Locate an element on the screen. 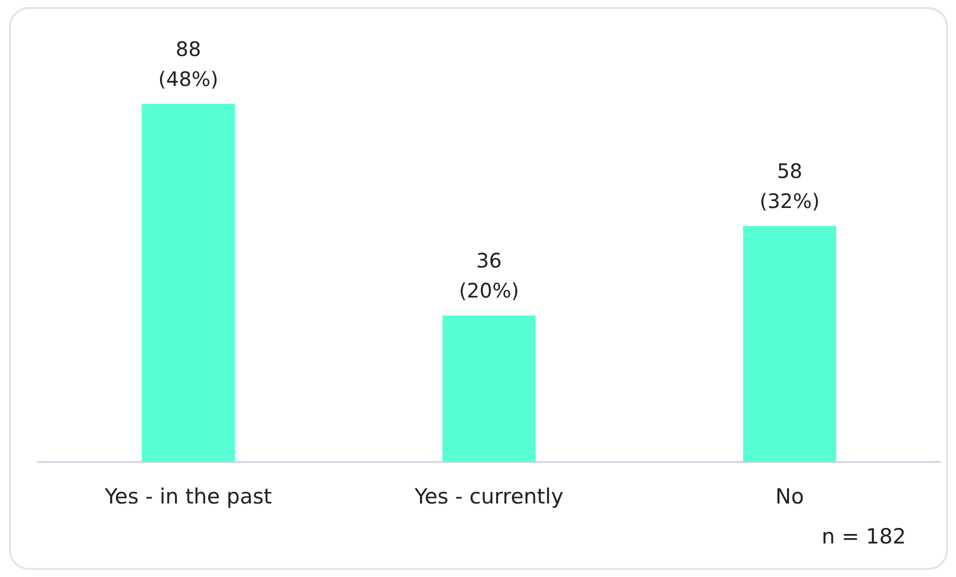 The width and height of the screenshot is (956, 577). x-tick-label: Yes - currently is located at coordinates (489, 496).